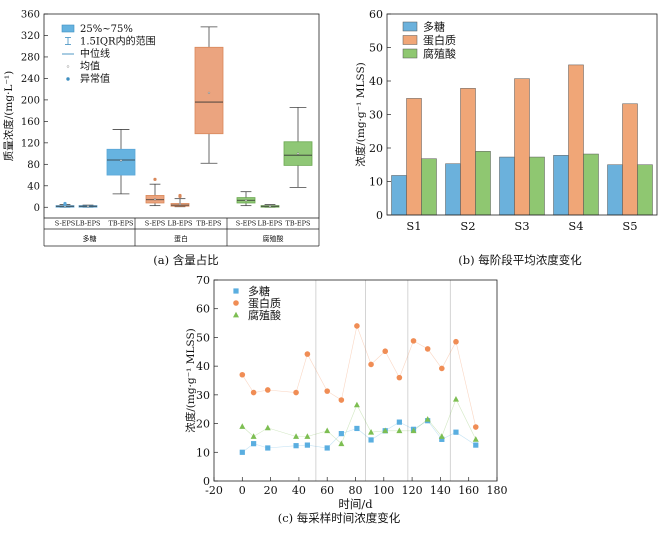 This screenshot has height=533, width=670. Describe the element at coordinates (271, 490) in the screenshot. I see `x-tick-label: 20` at that location.